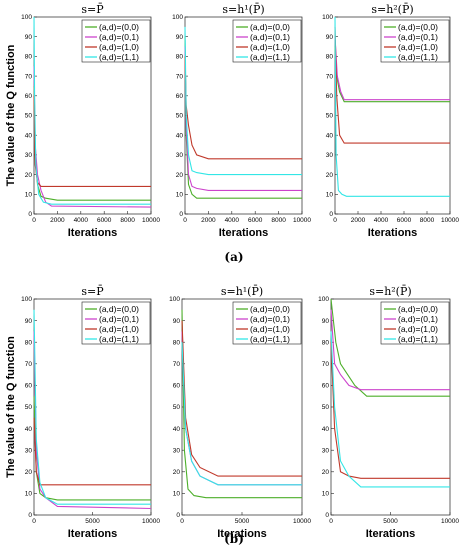  I want to click on x-tick-label: 10000, so click(450, 220).